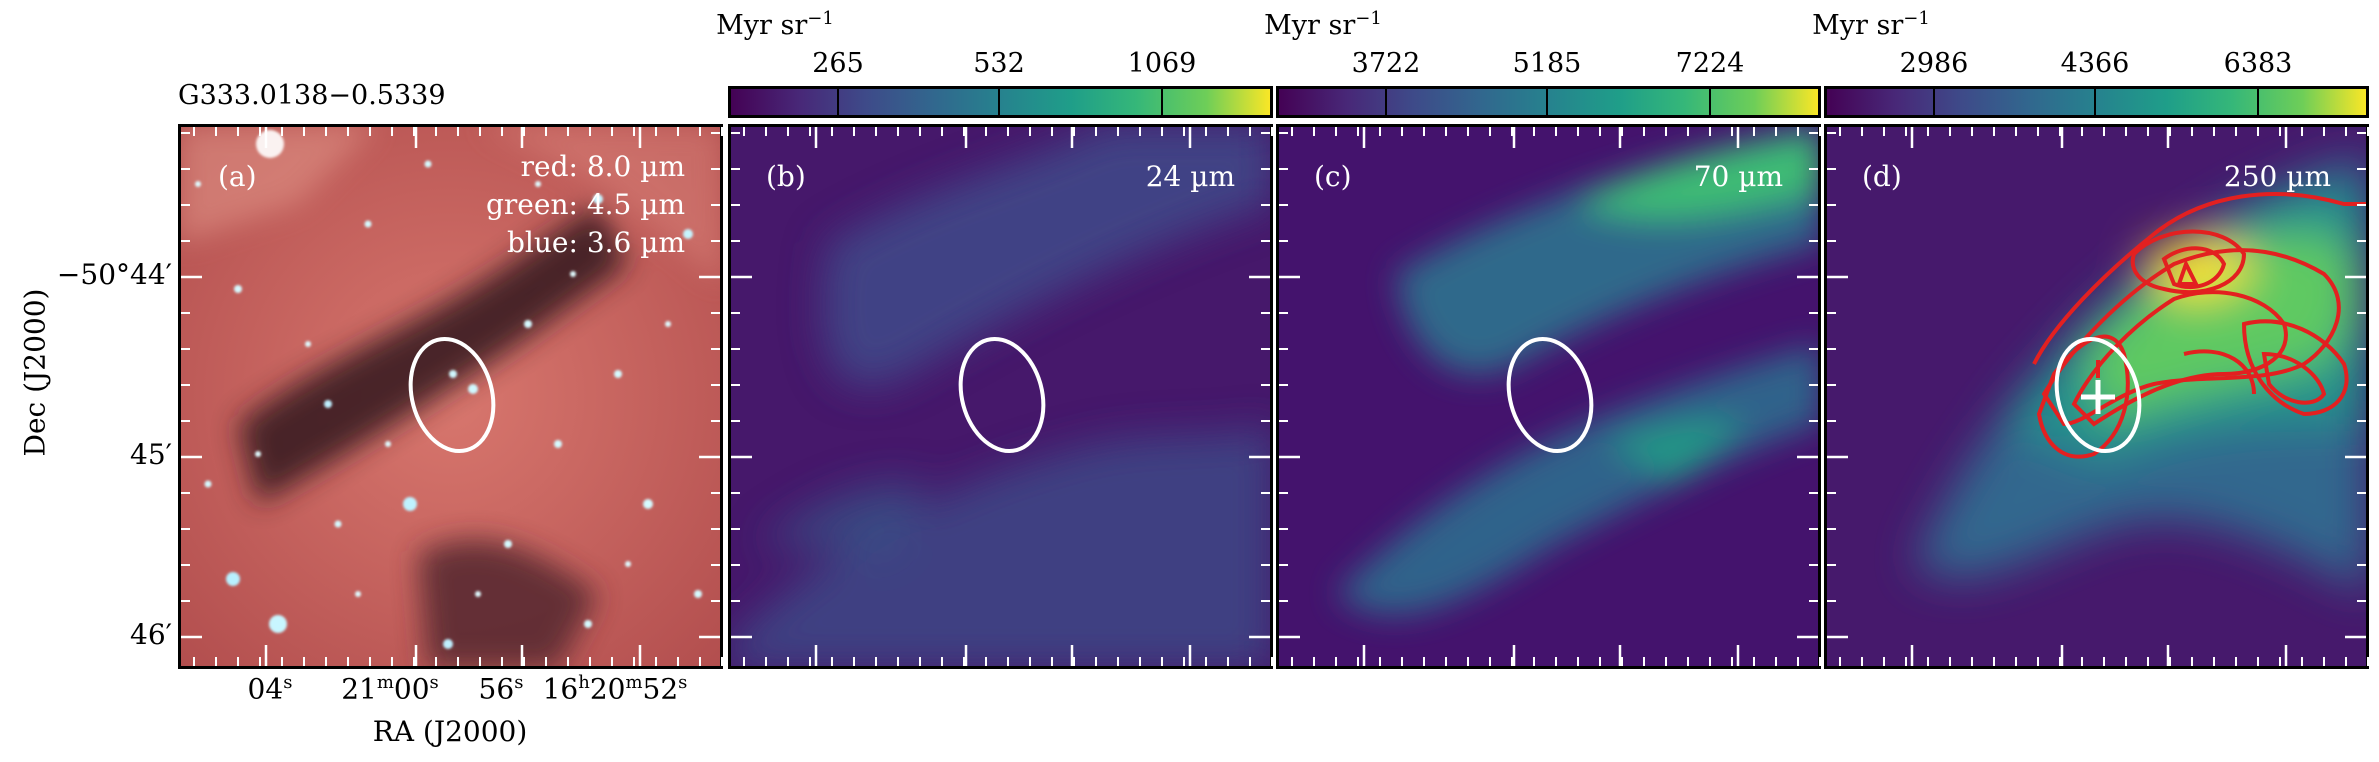 This screenshot has width=2379, height=762. Describe the element at coordinates (1323, 24) in the screenshot. I see `colorbar-c-title: Myr sr−1` at that location.